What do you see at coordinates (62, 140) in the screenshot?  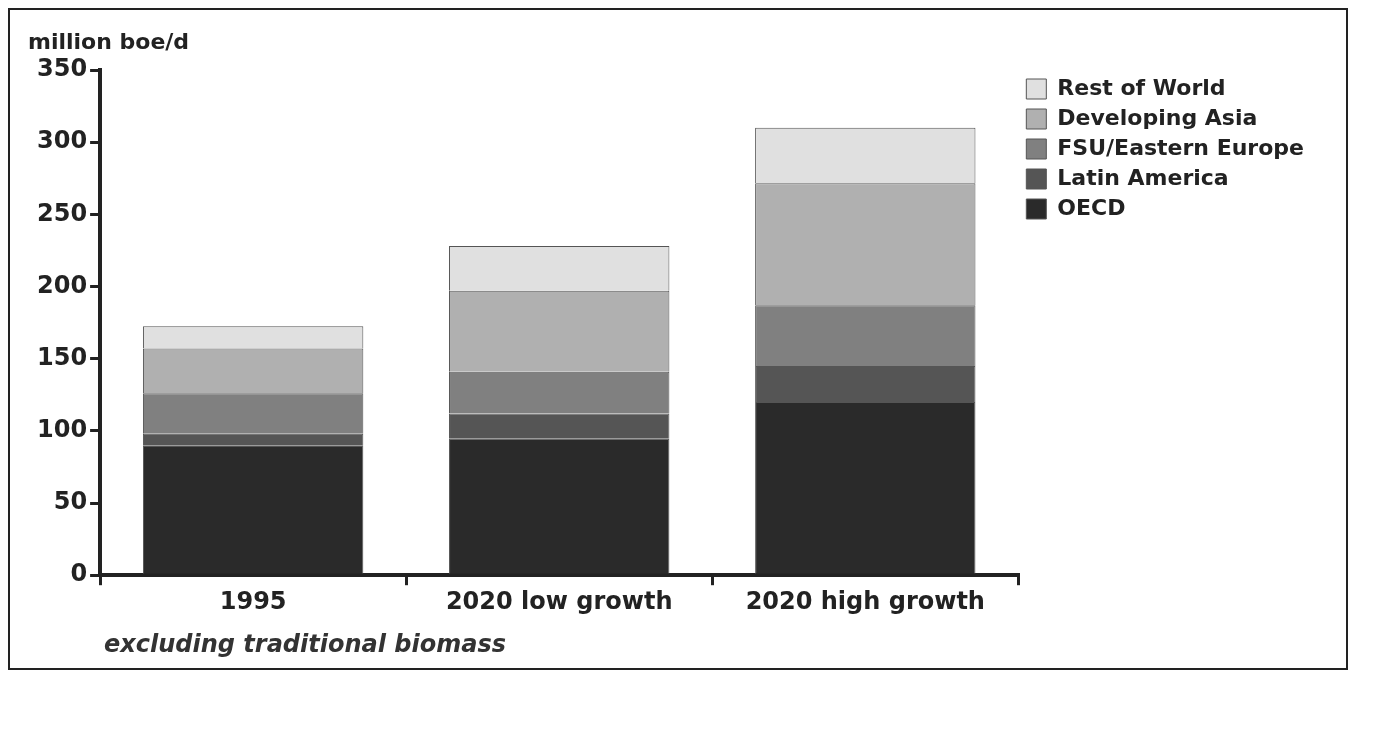 I see `y-tick-label: 300` at bounding box center [62, 140].